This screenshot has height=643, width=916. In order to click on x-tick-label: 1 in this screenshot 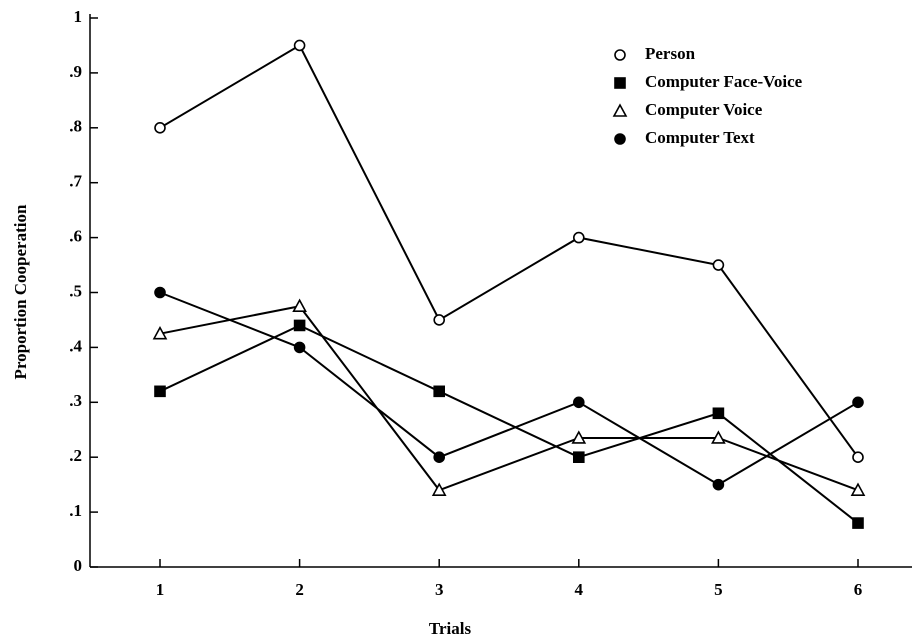, I will do `click(160, 589)`.